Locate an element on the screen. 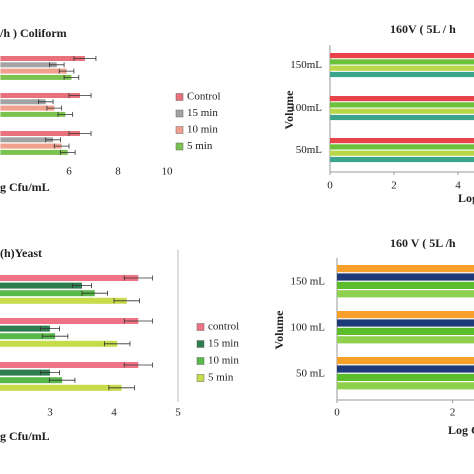 The height and width of the screenshot is (474, 474). x-tick-label: 8 is located at coordinates (118, 172).